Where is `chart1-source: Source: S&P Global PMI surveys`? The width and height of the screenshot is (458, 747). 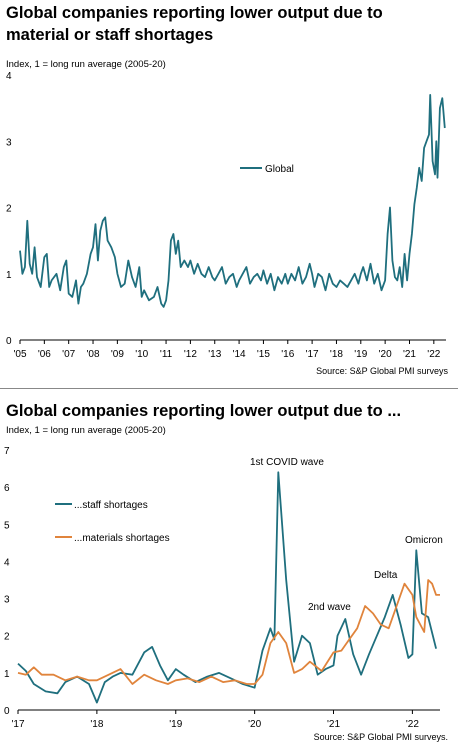
chart1-source: Source: S&P Global PMI surveys is located at coordinates (382, 371).